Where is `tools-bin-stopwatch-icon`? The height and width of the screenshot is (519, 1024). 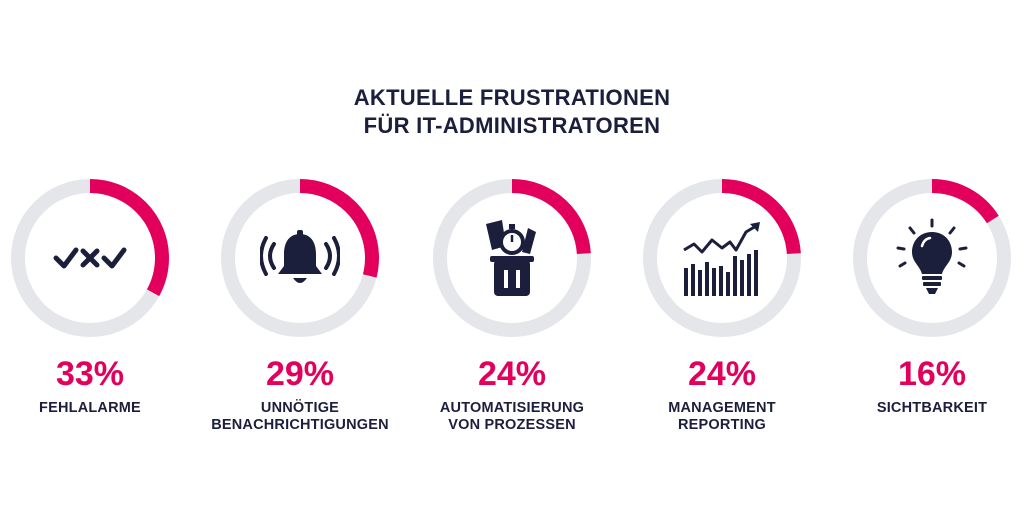 tools-bin-stopwatch-icon is located at coordinates (511, 258).